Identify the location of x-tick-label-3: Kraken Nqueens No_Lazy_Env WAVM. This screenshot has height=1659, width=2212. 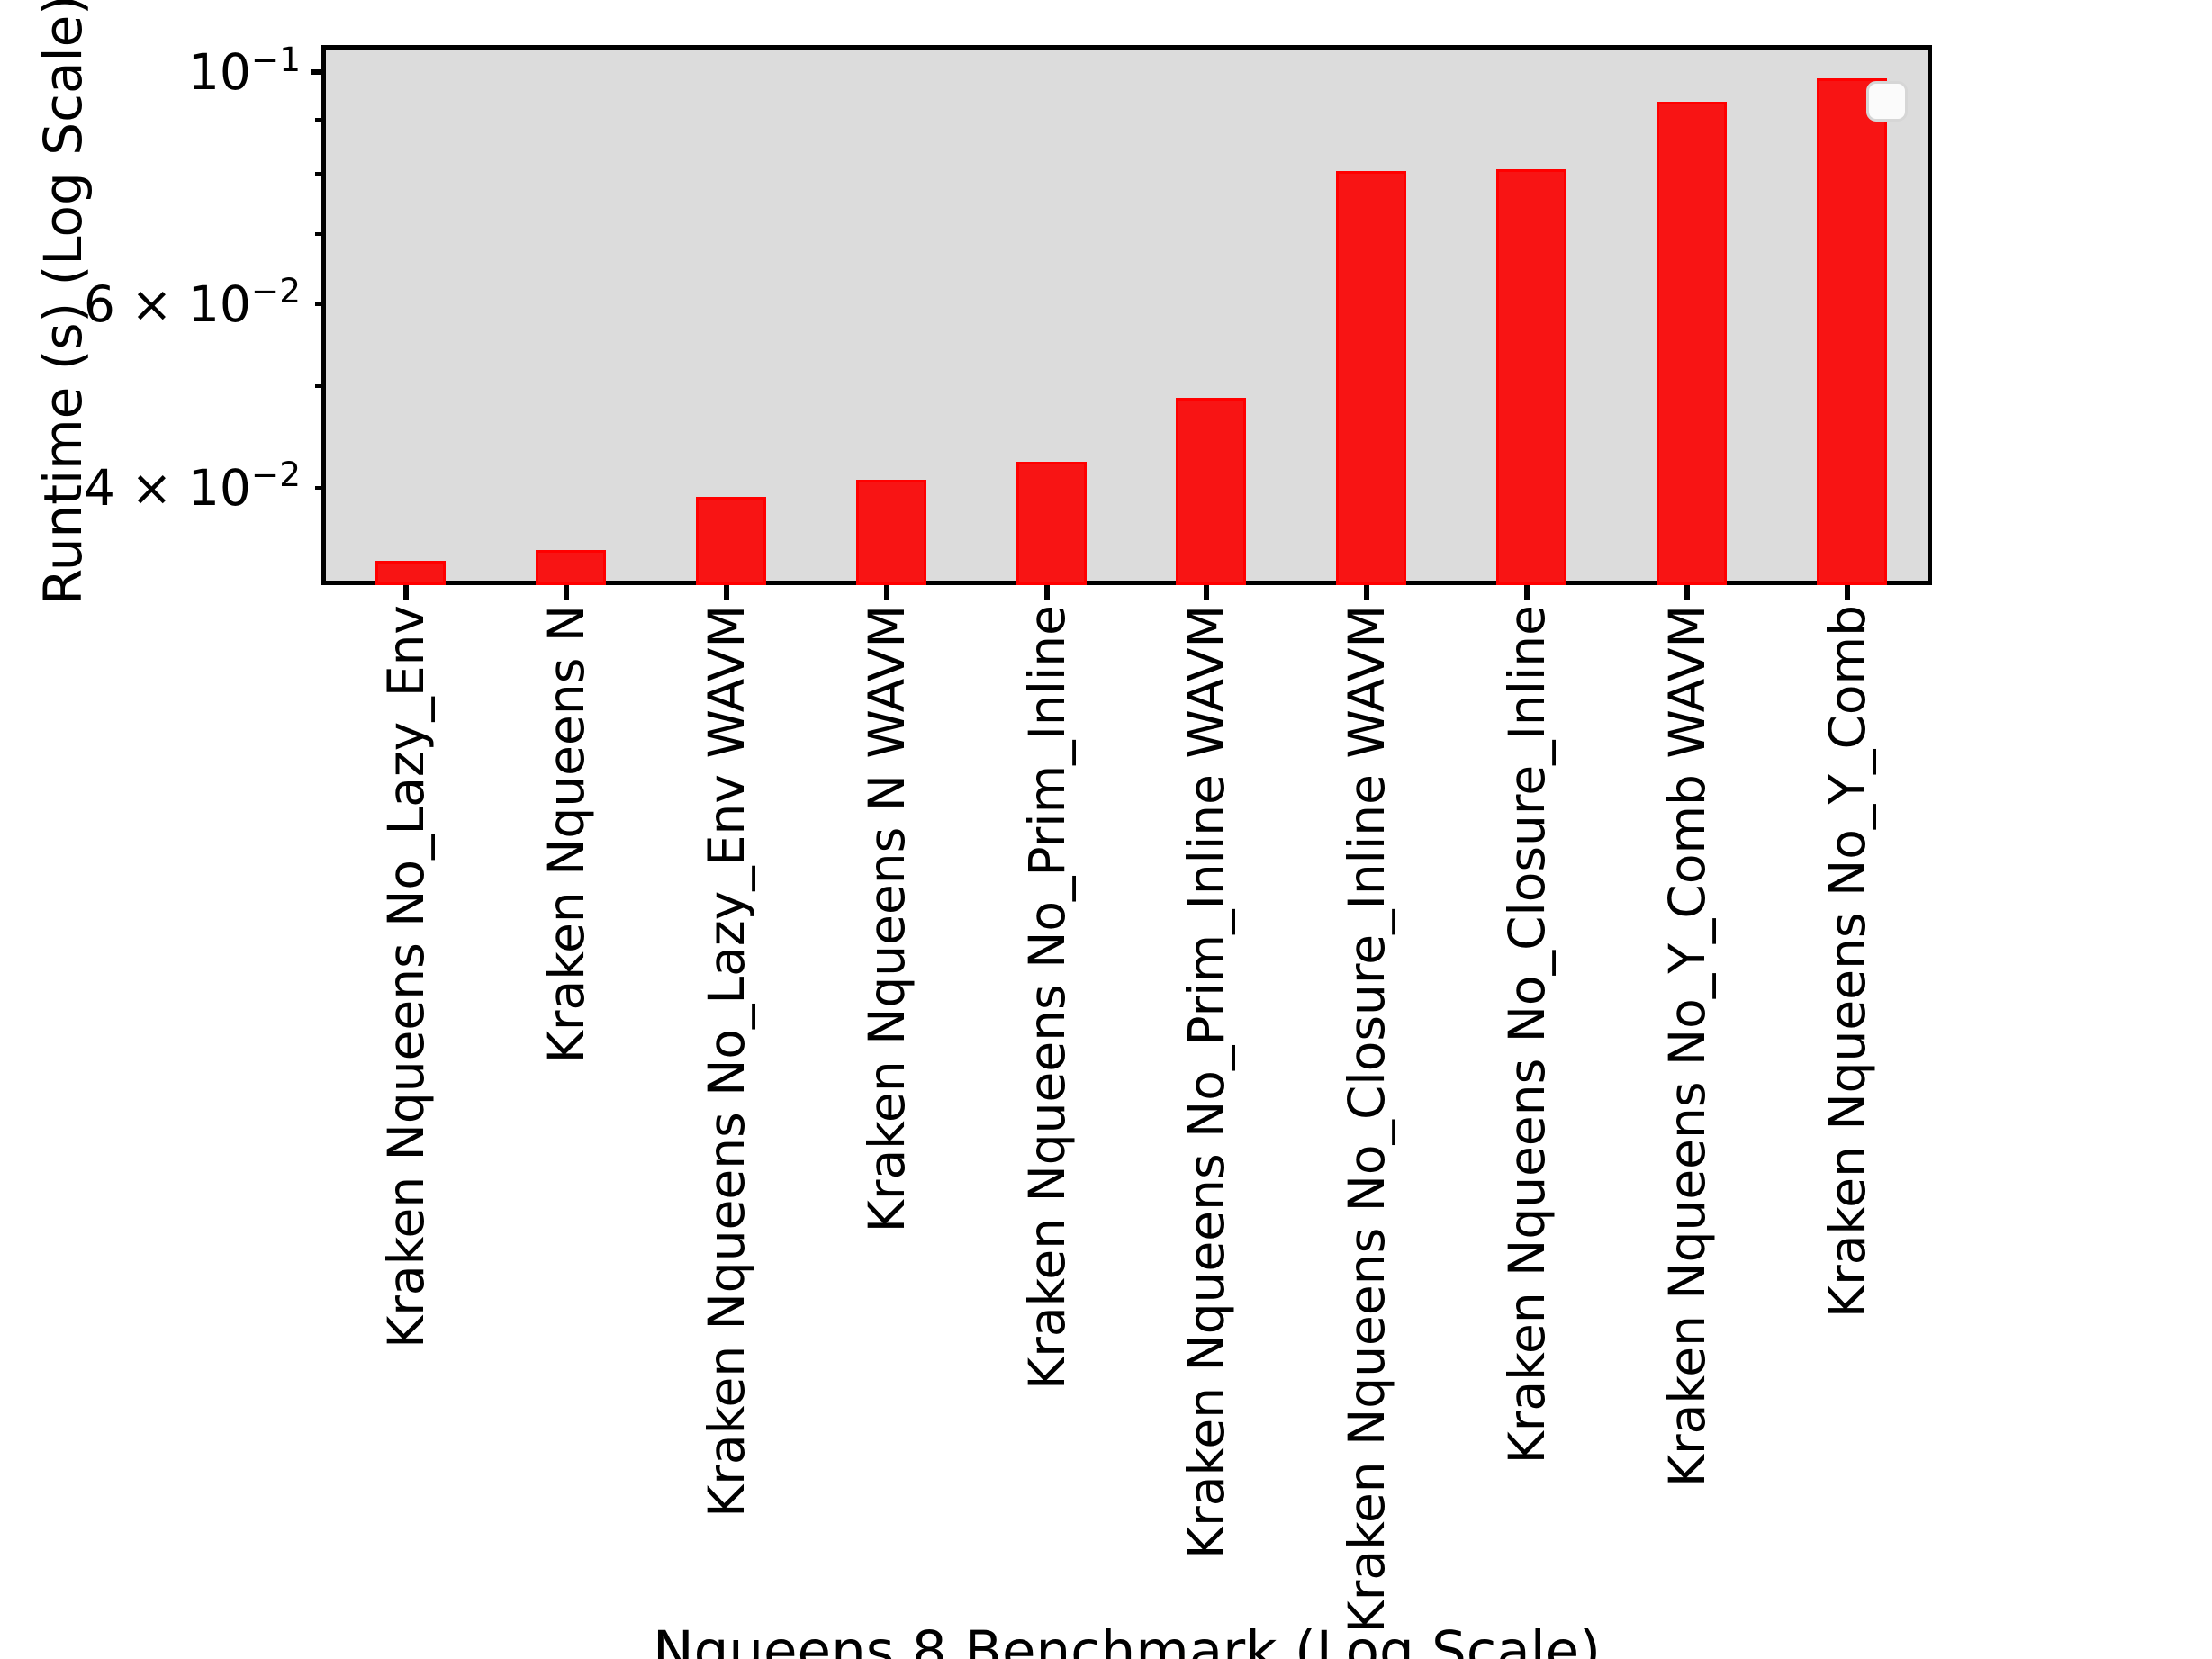
(726, 1061).